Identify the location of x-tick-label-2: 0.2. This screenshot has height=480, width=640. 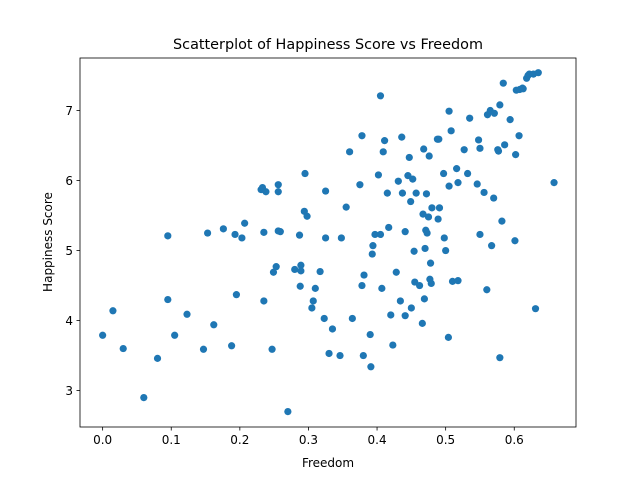
(239, 440).